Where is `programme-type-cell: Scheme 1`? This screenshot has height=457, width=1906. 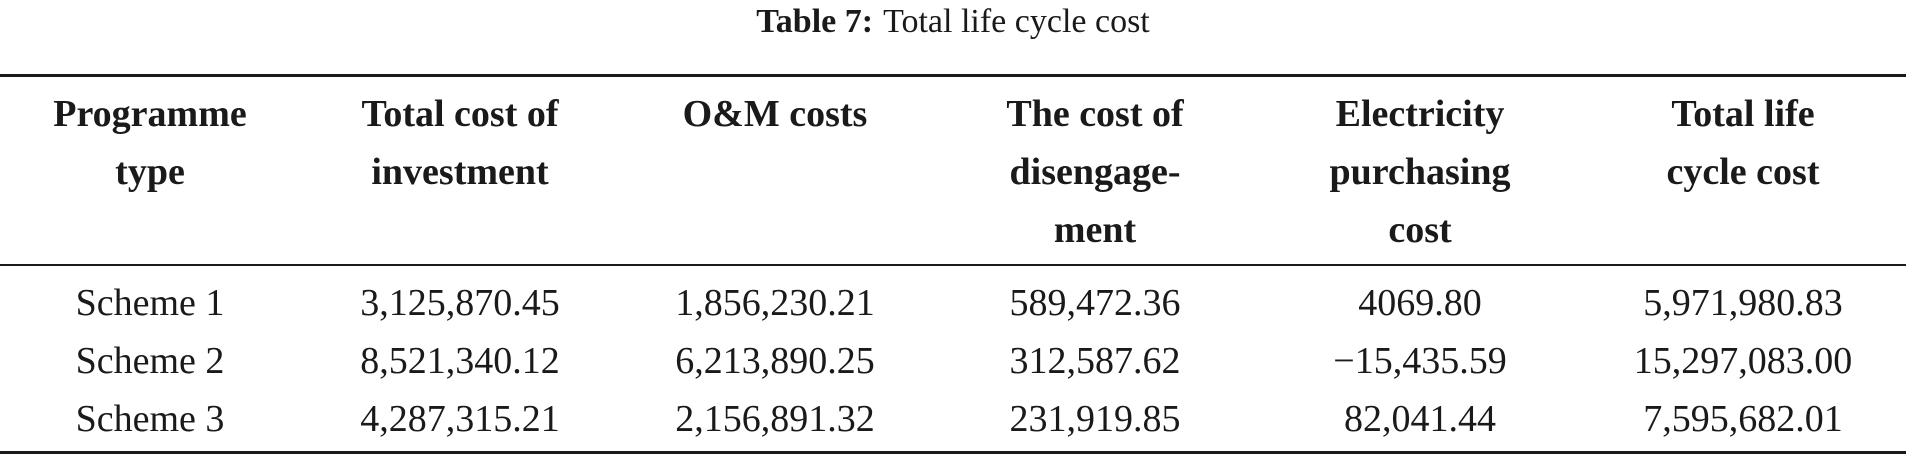 programme-type-cell: Scheme 1 is located at coordinates (150, 303).